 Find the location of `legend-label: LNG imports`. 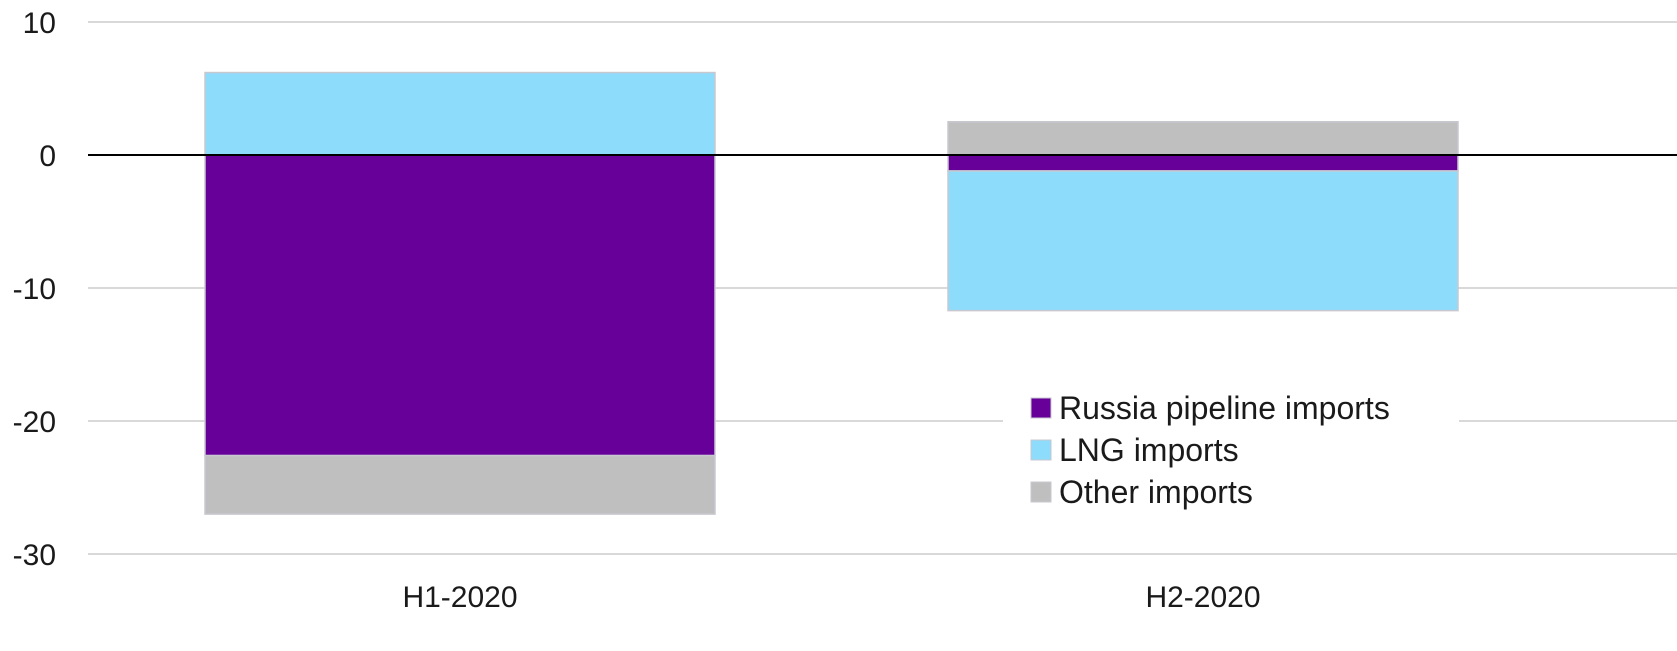

legend-label: LNG imports is located at coordinates (1149, 450).